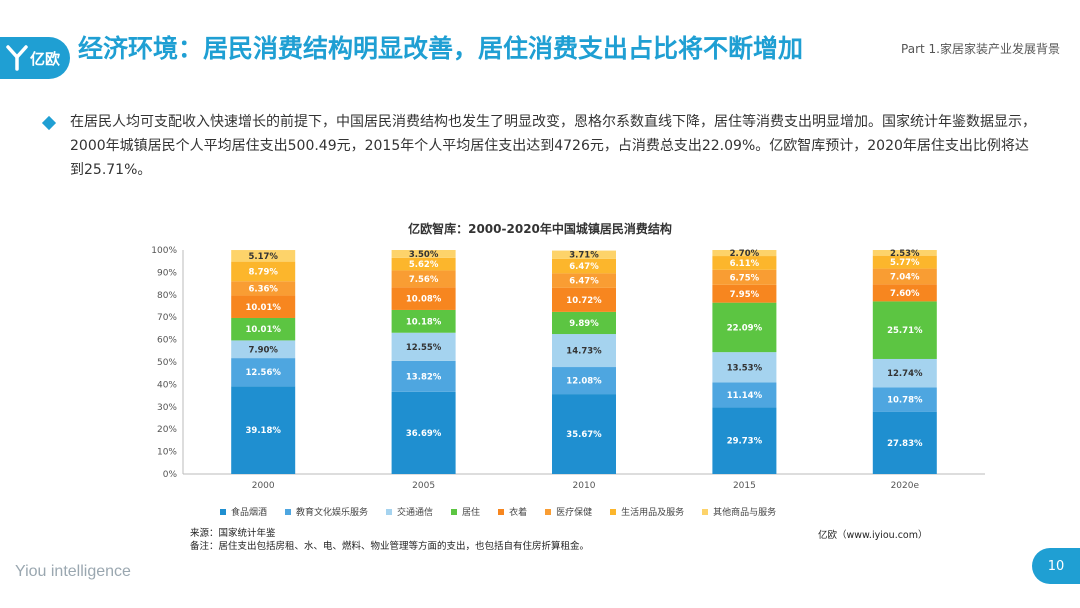 This screenshot has height=608, width=1080. Describe the element at coordinates (73, 571) in the screenshot. I see `brand-footer: Yiou intelligence` at that location.